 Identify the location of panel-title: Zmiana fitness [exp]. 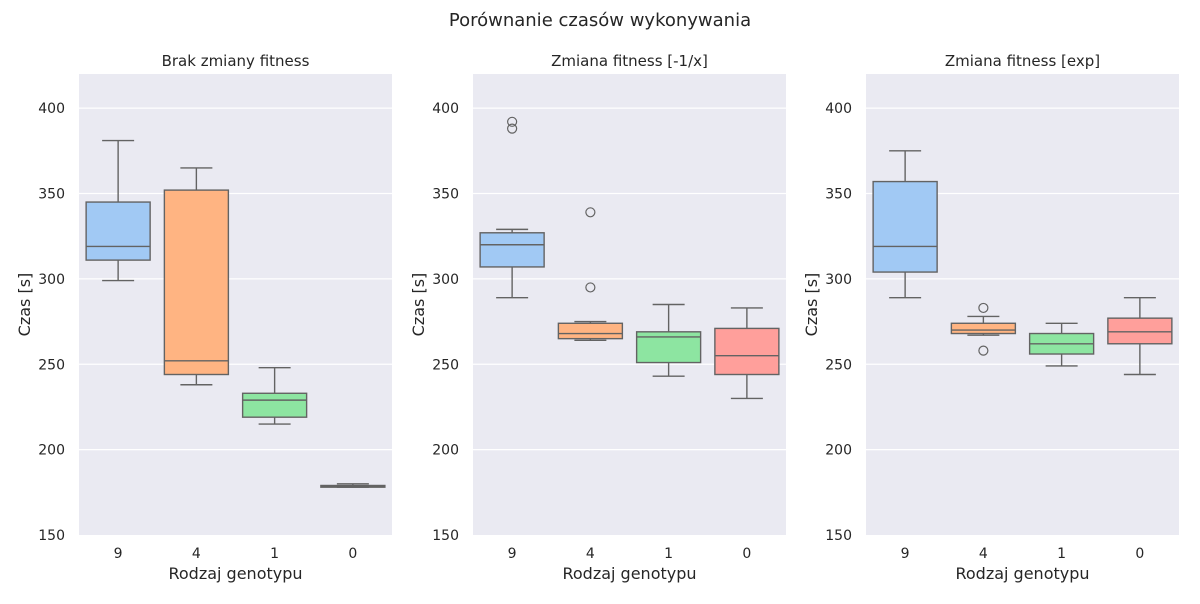
(1022, 61).